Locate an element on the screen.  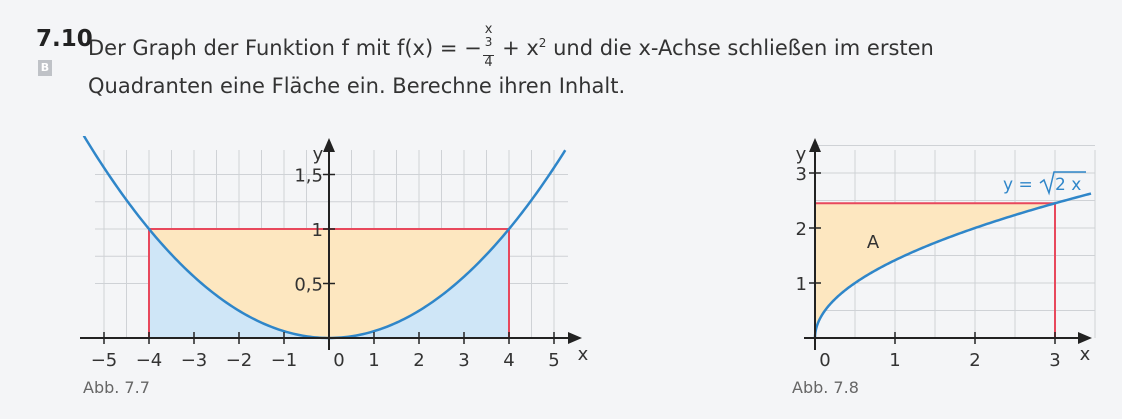
task-number: 7.10 is located at coordinates (64, 39).